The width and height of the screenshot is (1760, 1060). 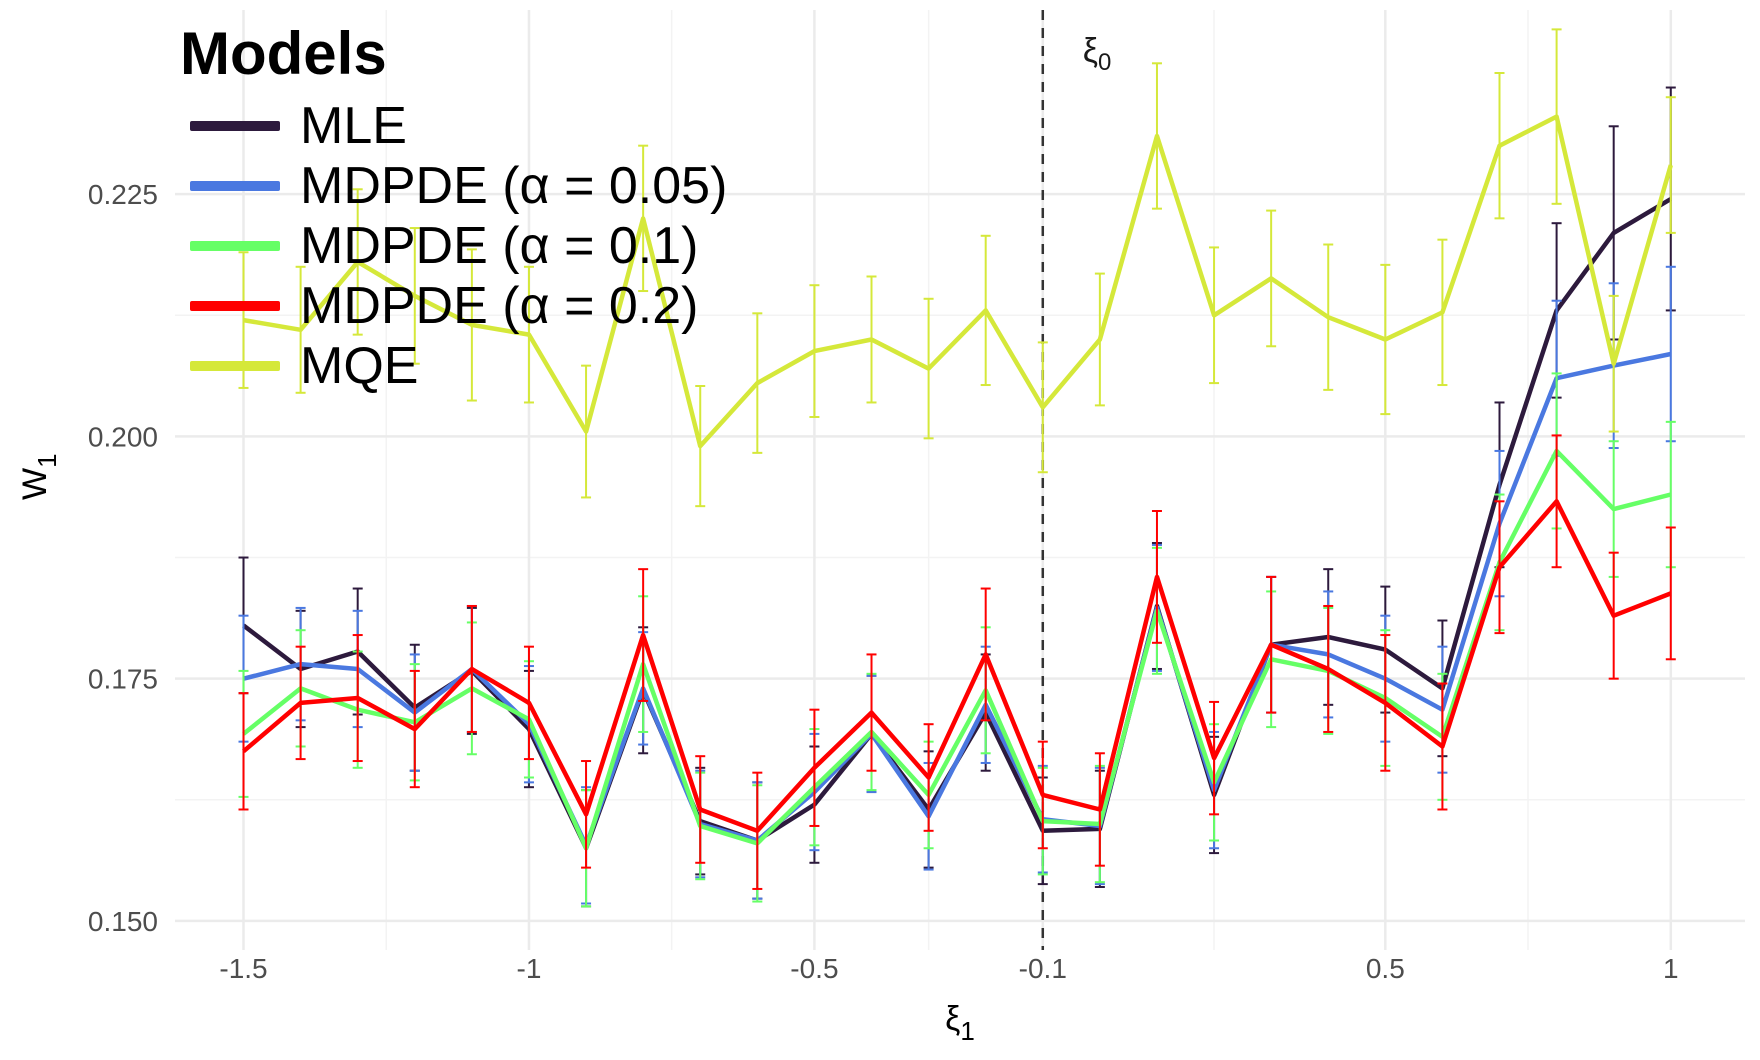 What do you see at coordinates (123, 679) in the screenshot?
I see `y-tick-label: 0.175` at bounding box center [123, 679].